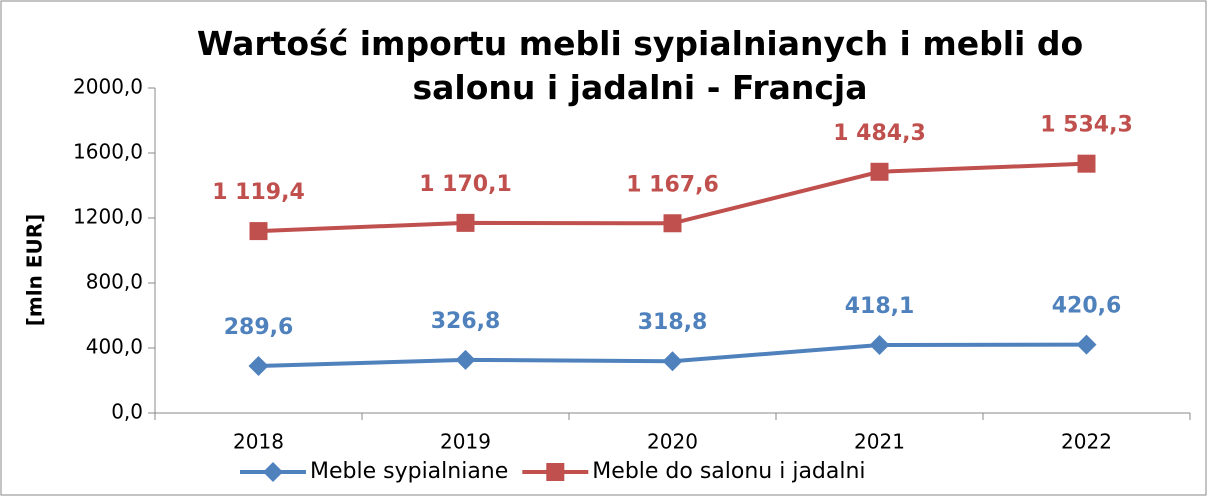  Describe the element at coordinates (259, 327) in the screenshot. I see `data-label: 289,6` at that location.